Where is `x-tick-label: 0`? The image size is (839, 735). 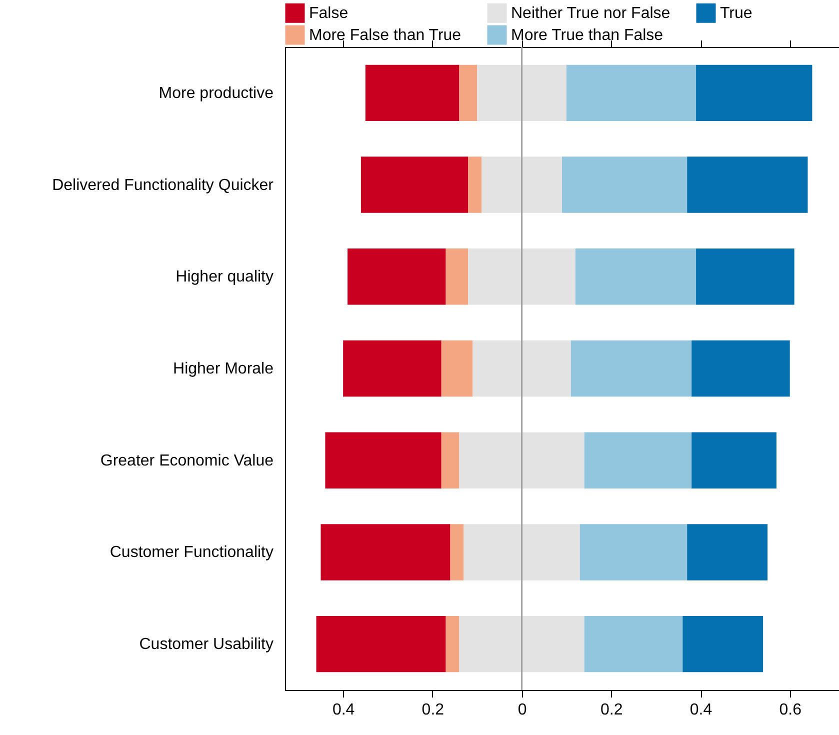
x-tick-label: 0 is located at coordinates (522, 710).